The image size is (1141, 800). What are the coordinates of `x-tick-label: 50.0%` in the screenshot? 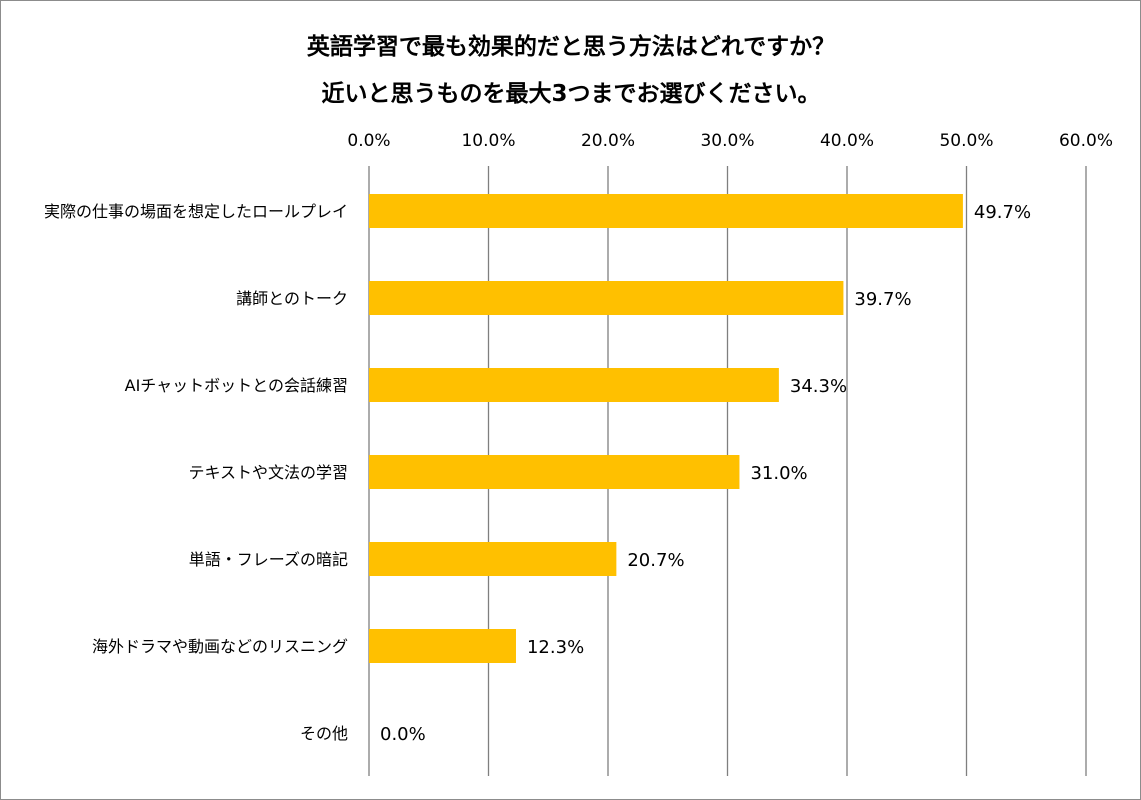 It's located at (966, 141).